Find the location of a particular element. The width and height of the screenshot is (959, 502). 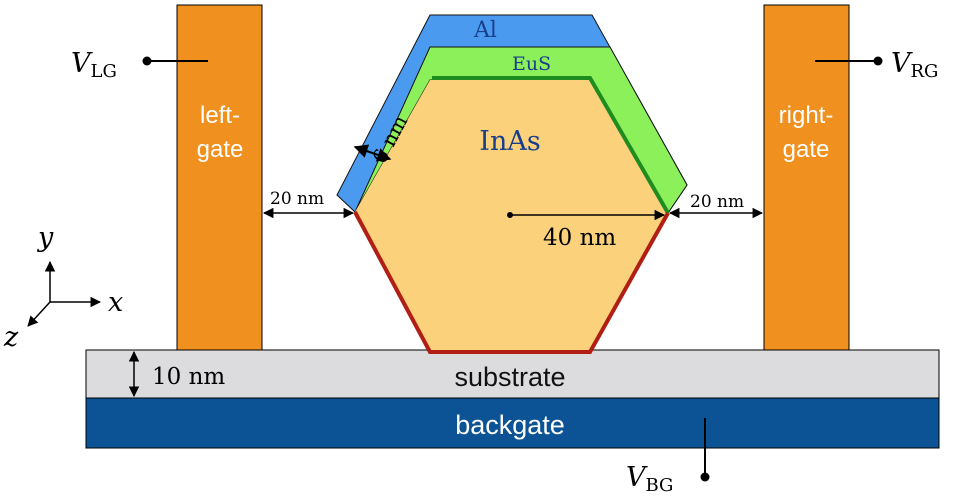

left-gate is located at coordinates (219, 177).